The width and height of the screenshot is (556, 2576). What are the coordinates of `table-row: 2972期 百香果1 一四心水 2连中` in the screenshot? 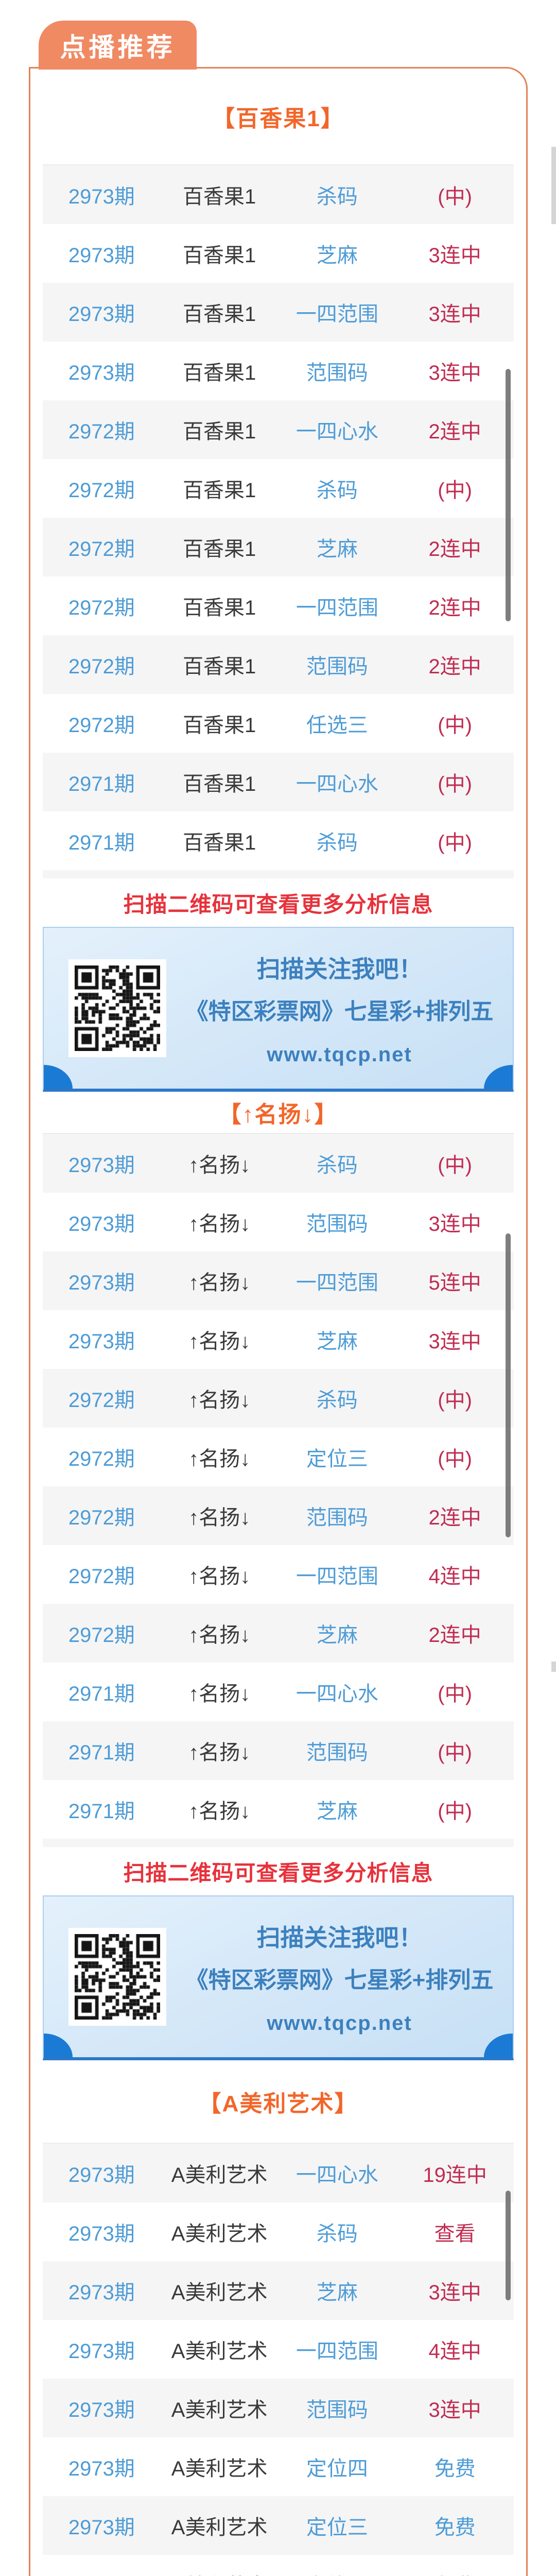 It's located at (278, 429).